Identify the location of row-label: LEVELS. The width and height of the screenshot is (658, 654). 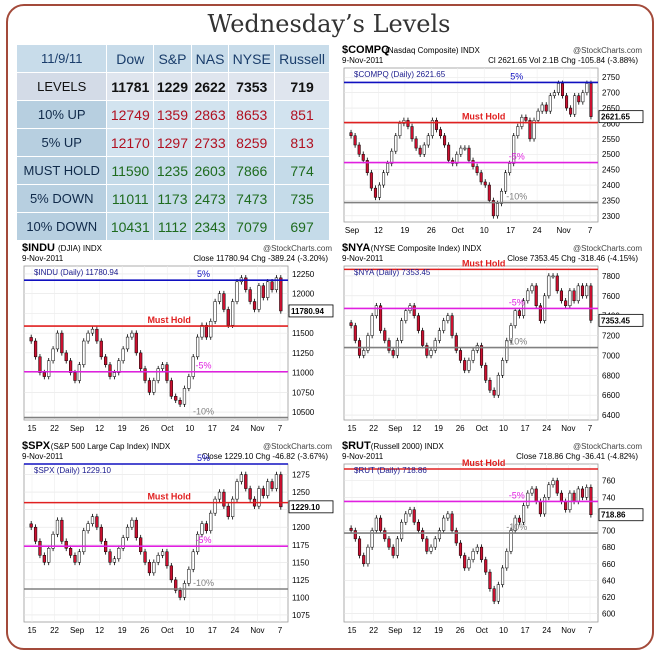
(61, 86).